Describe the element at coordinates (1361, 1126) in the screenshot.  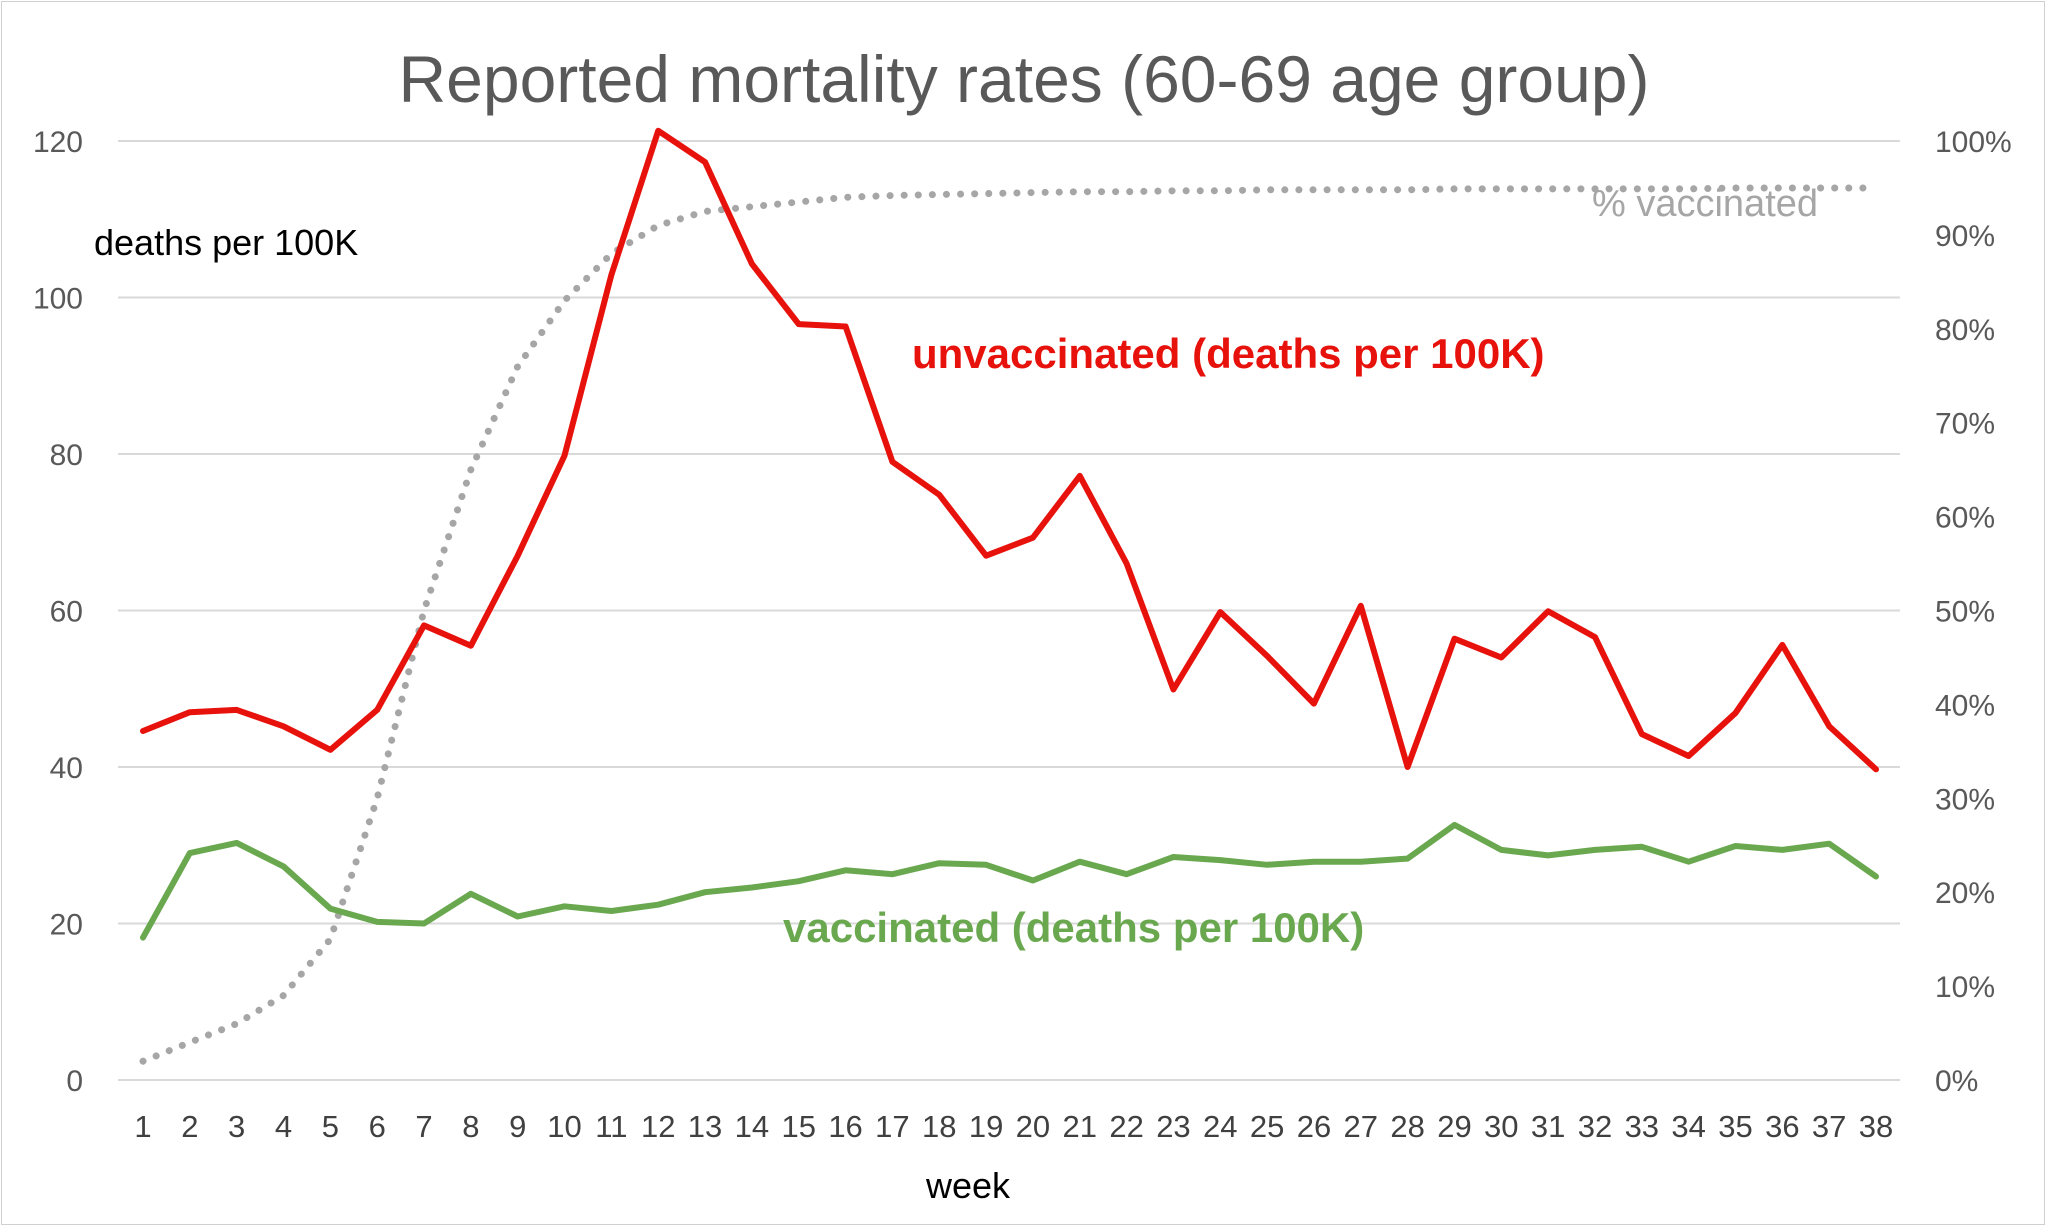
I see `x-tick-label: 27` at that location.